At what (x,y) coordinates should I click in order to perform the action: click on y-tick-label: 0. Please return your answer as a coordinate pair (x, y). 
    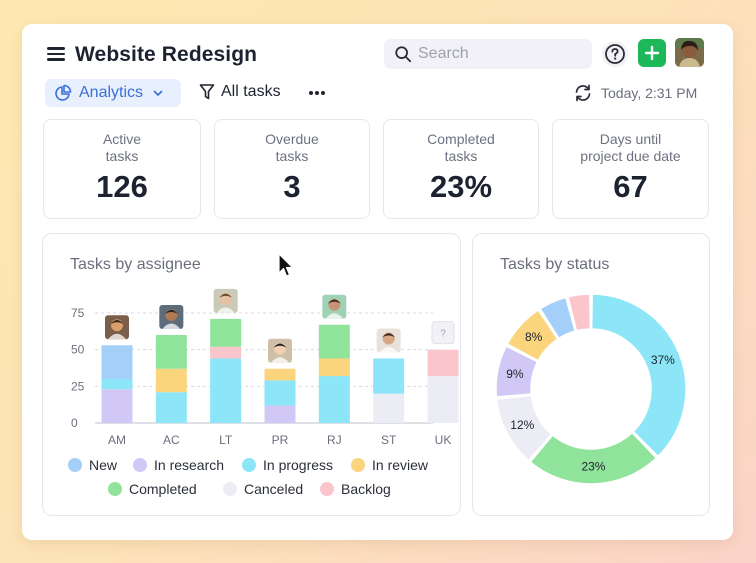
    Looking at the image, I should click on (74, 423).